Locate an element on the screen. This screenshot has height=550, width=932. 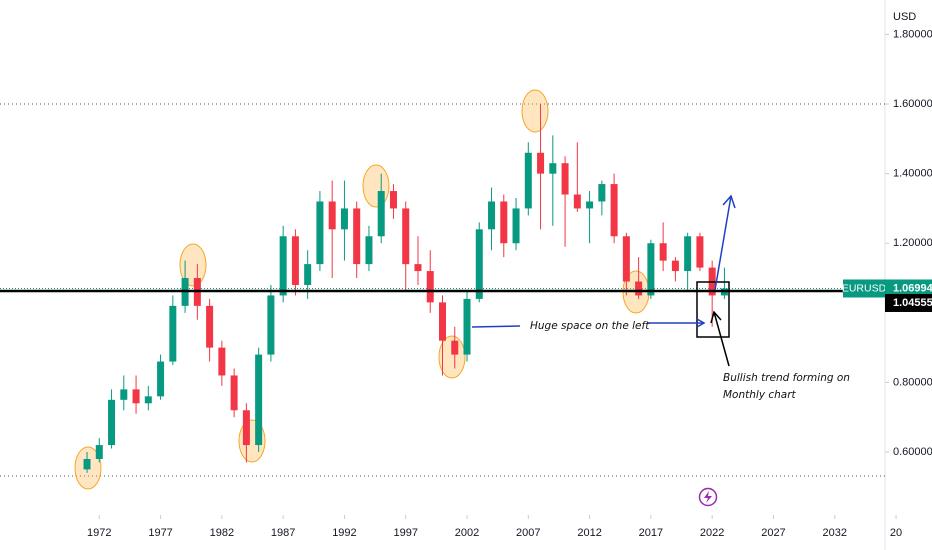
x-tick-label: 2032 is located at coordinates (835, 533).